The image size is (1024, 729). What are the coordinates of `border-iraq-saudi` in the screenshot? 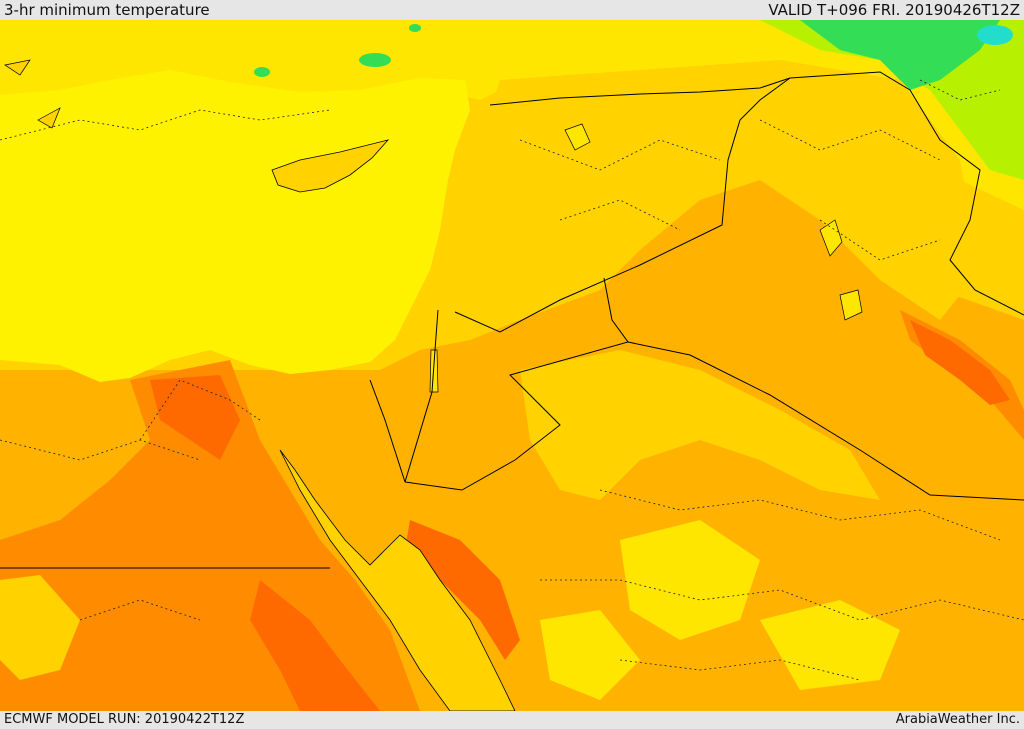 It's located at (825, 421).